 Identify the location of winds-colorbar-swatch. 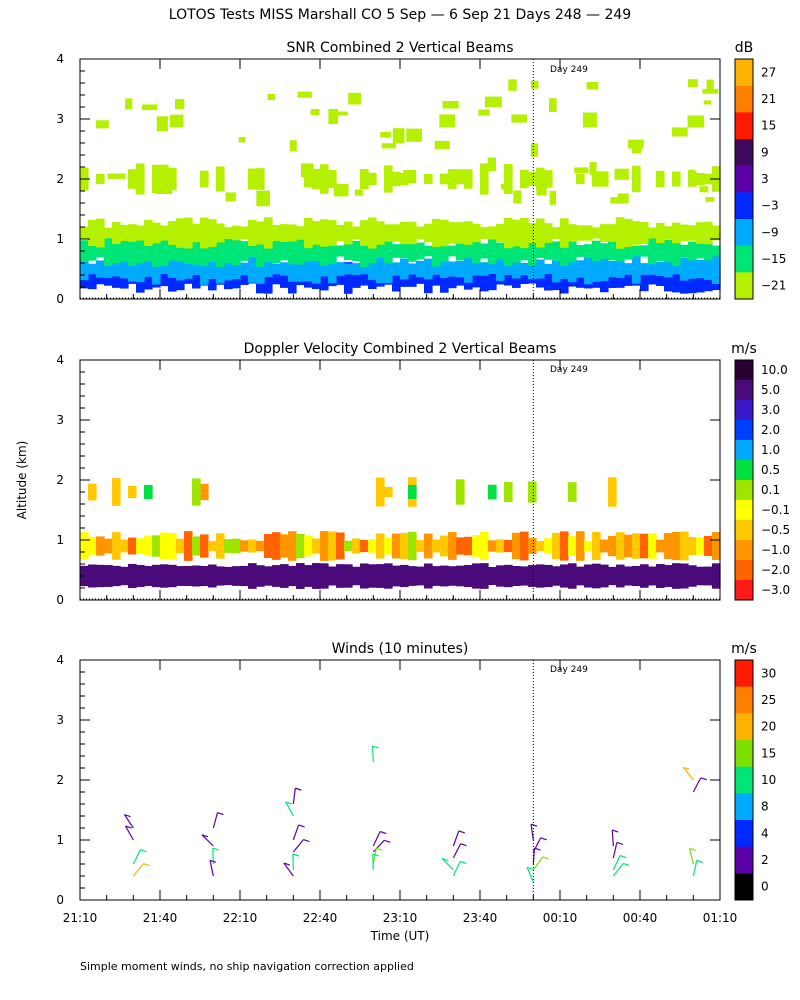
(744, 700).